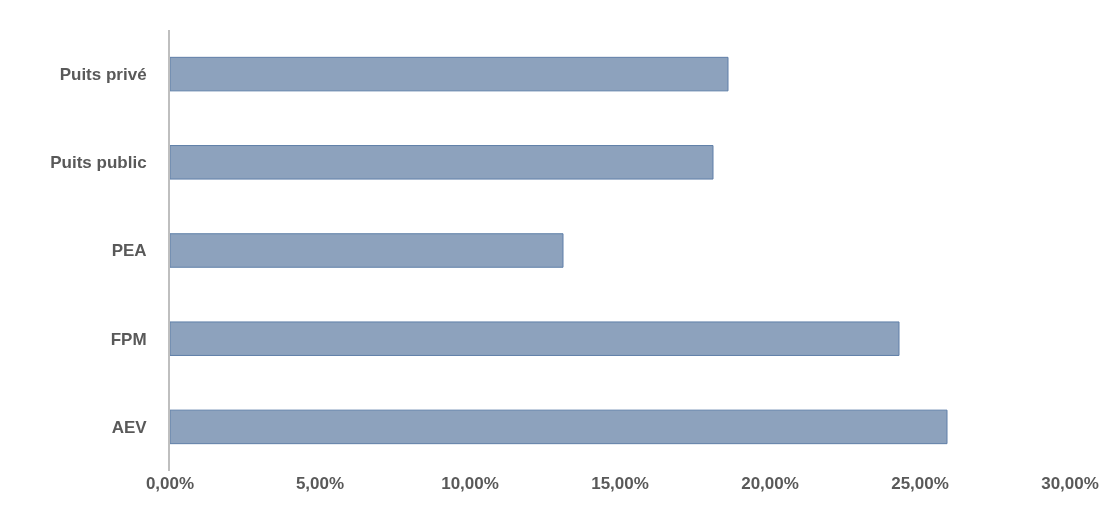 Image resolution: width=1115 pixels, height=531 pixels. I want to click on x-tick-label: 5,00%, so click(320, 483).